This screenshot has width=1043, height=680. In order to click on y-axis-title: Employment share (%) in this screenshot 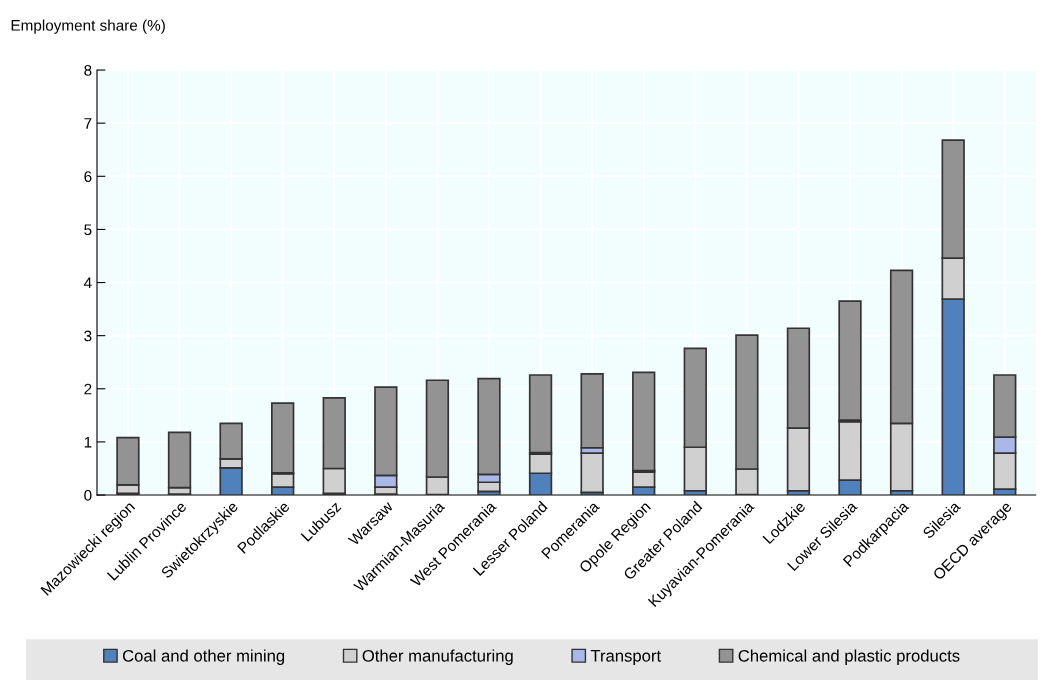, I will do `click(88, 26)`.